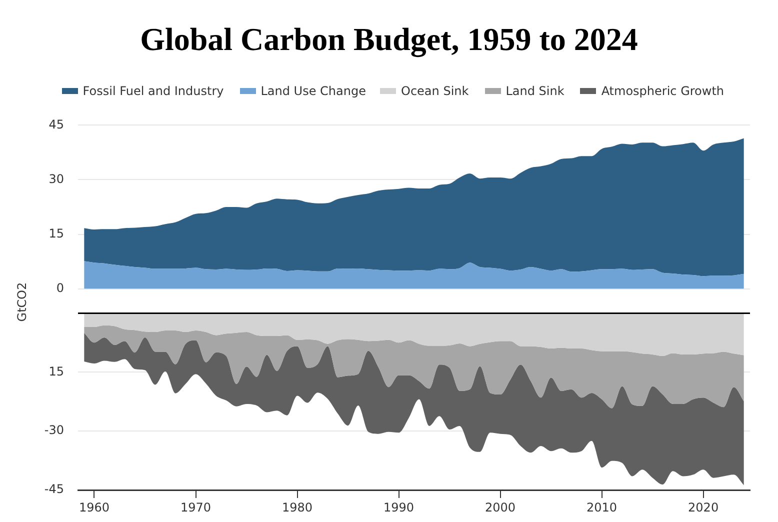 The width and height of the screenshot is (778, 522). Describe the element at coordinates (435, 91) in the screenshot. I see `legend-label: Ocean Sink` at that location.